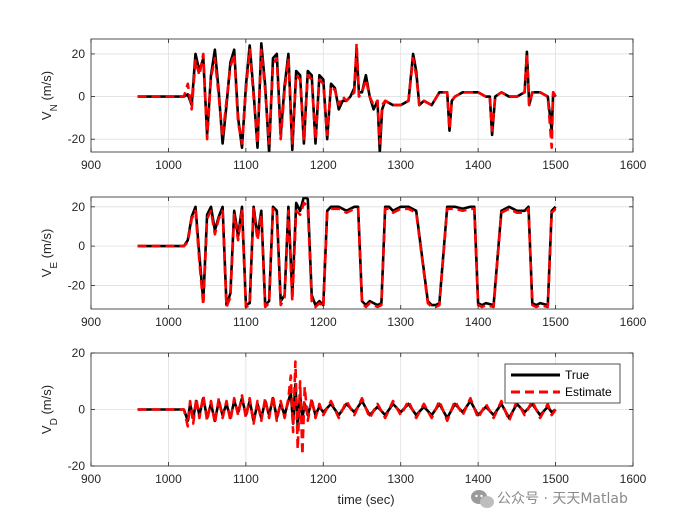  Describe the element at coordinates (478, 479) in the screenshot. I see `x-tick-label-vd: 1400` at that location.